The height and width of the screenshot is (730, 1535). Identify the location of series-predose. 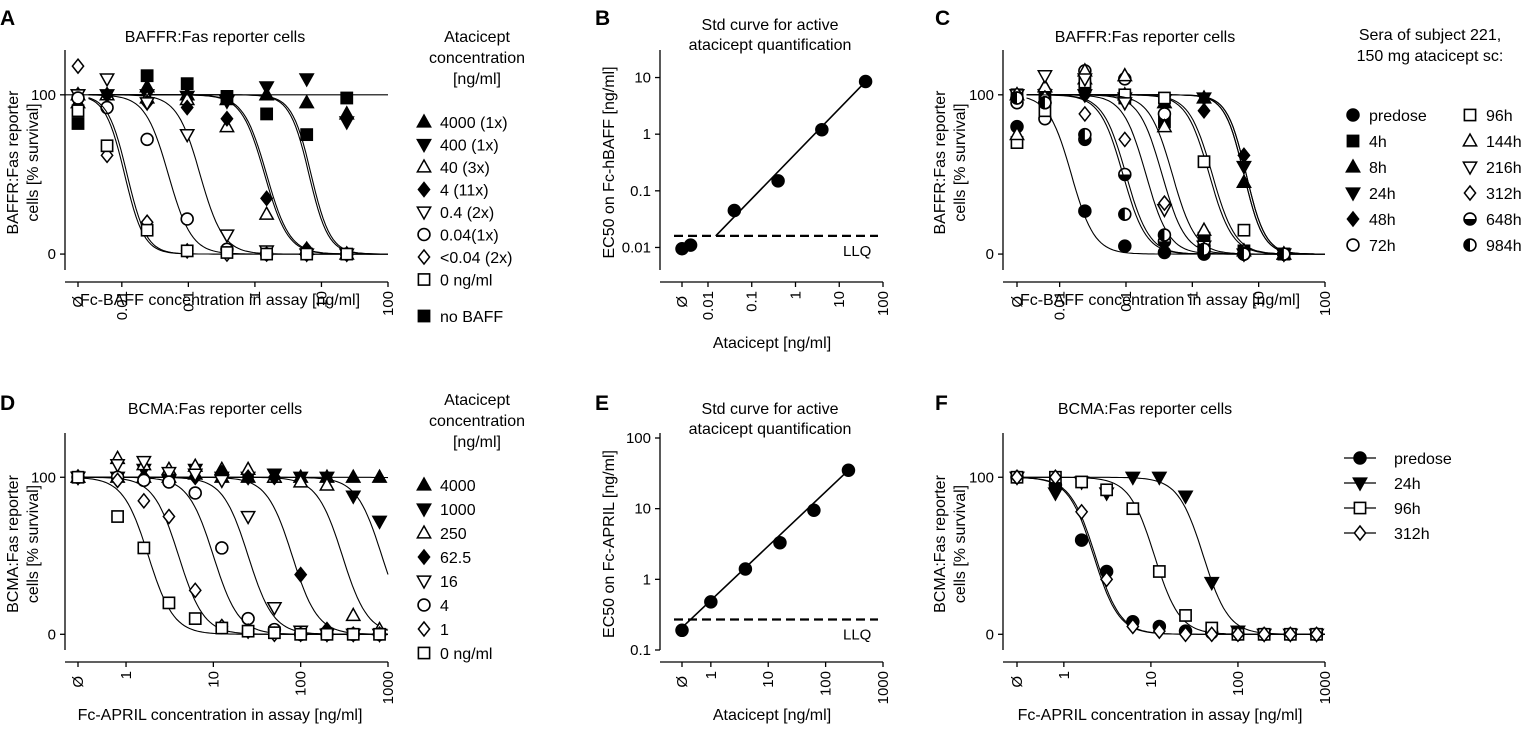
(1167, 556).